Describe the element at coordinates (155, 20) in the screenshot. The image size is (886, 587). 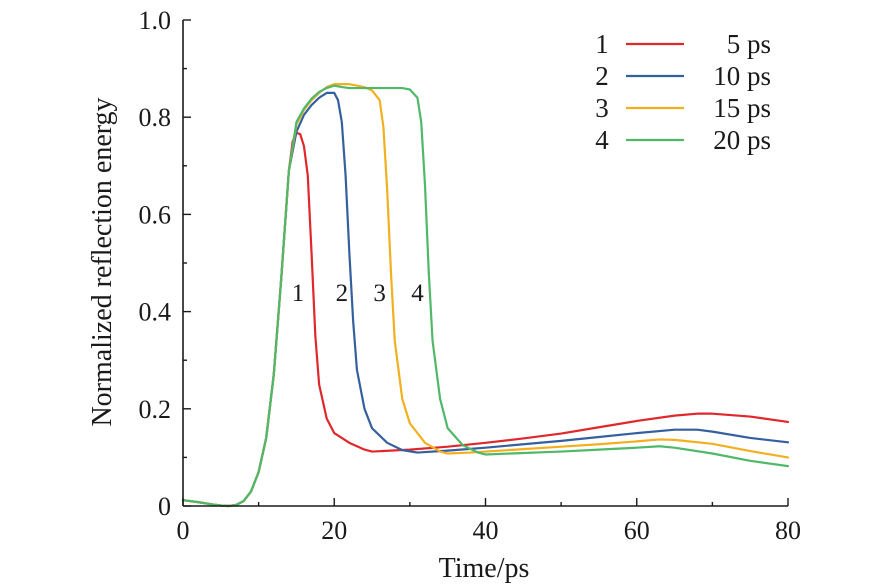
I see `y-tick-label: 1.0` at that location.